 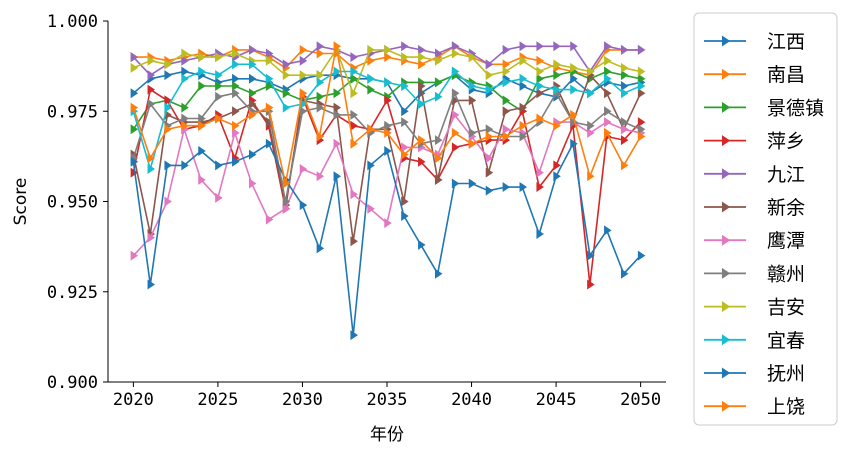 I want to click on legend-label: 九江, so click(x=786, y=175).